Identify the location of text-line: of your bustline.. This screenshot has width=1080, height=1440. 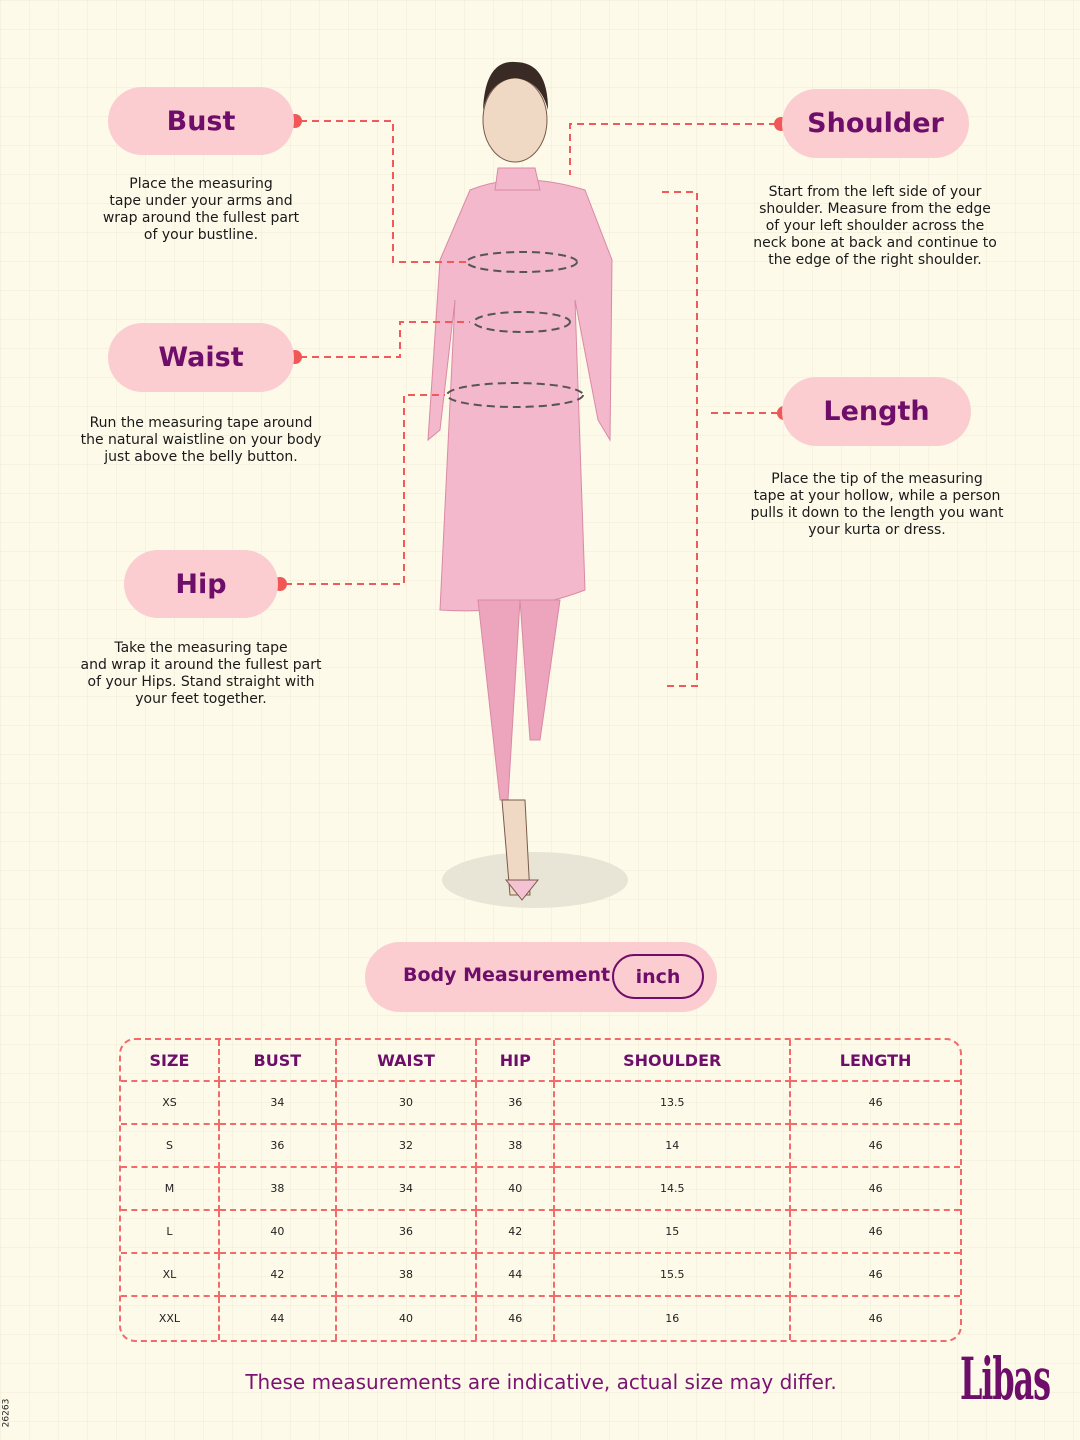
(201, 235).